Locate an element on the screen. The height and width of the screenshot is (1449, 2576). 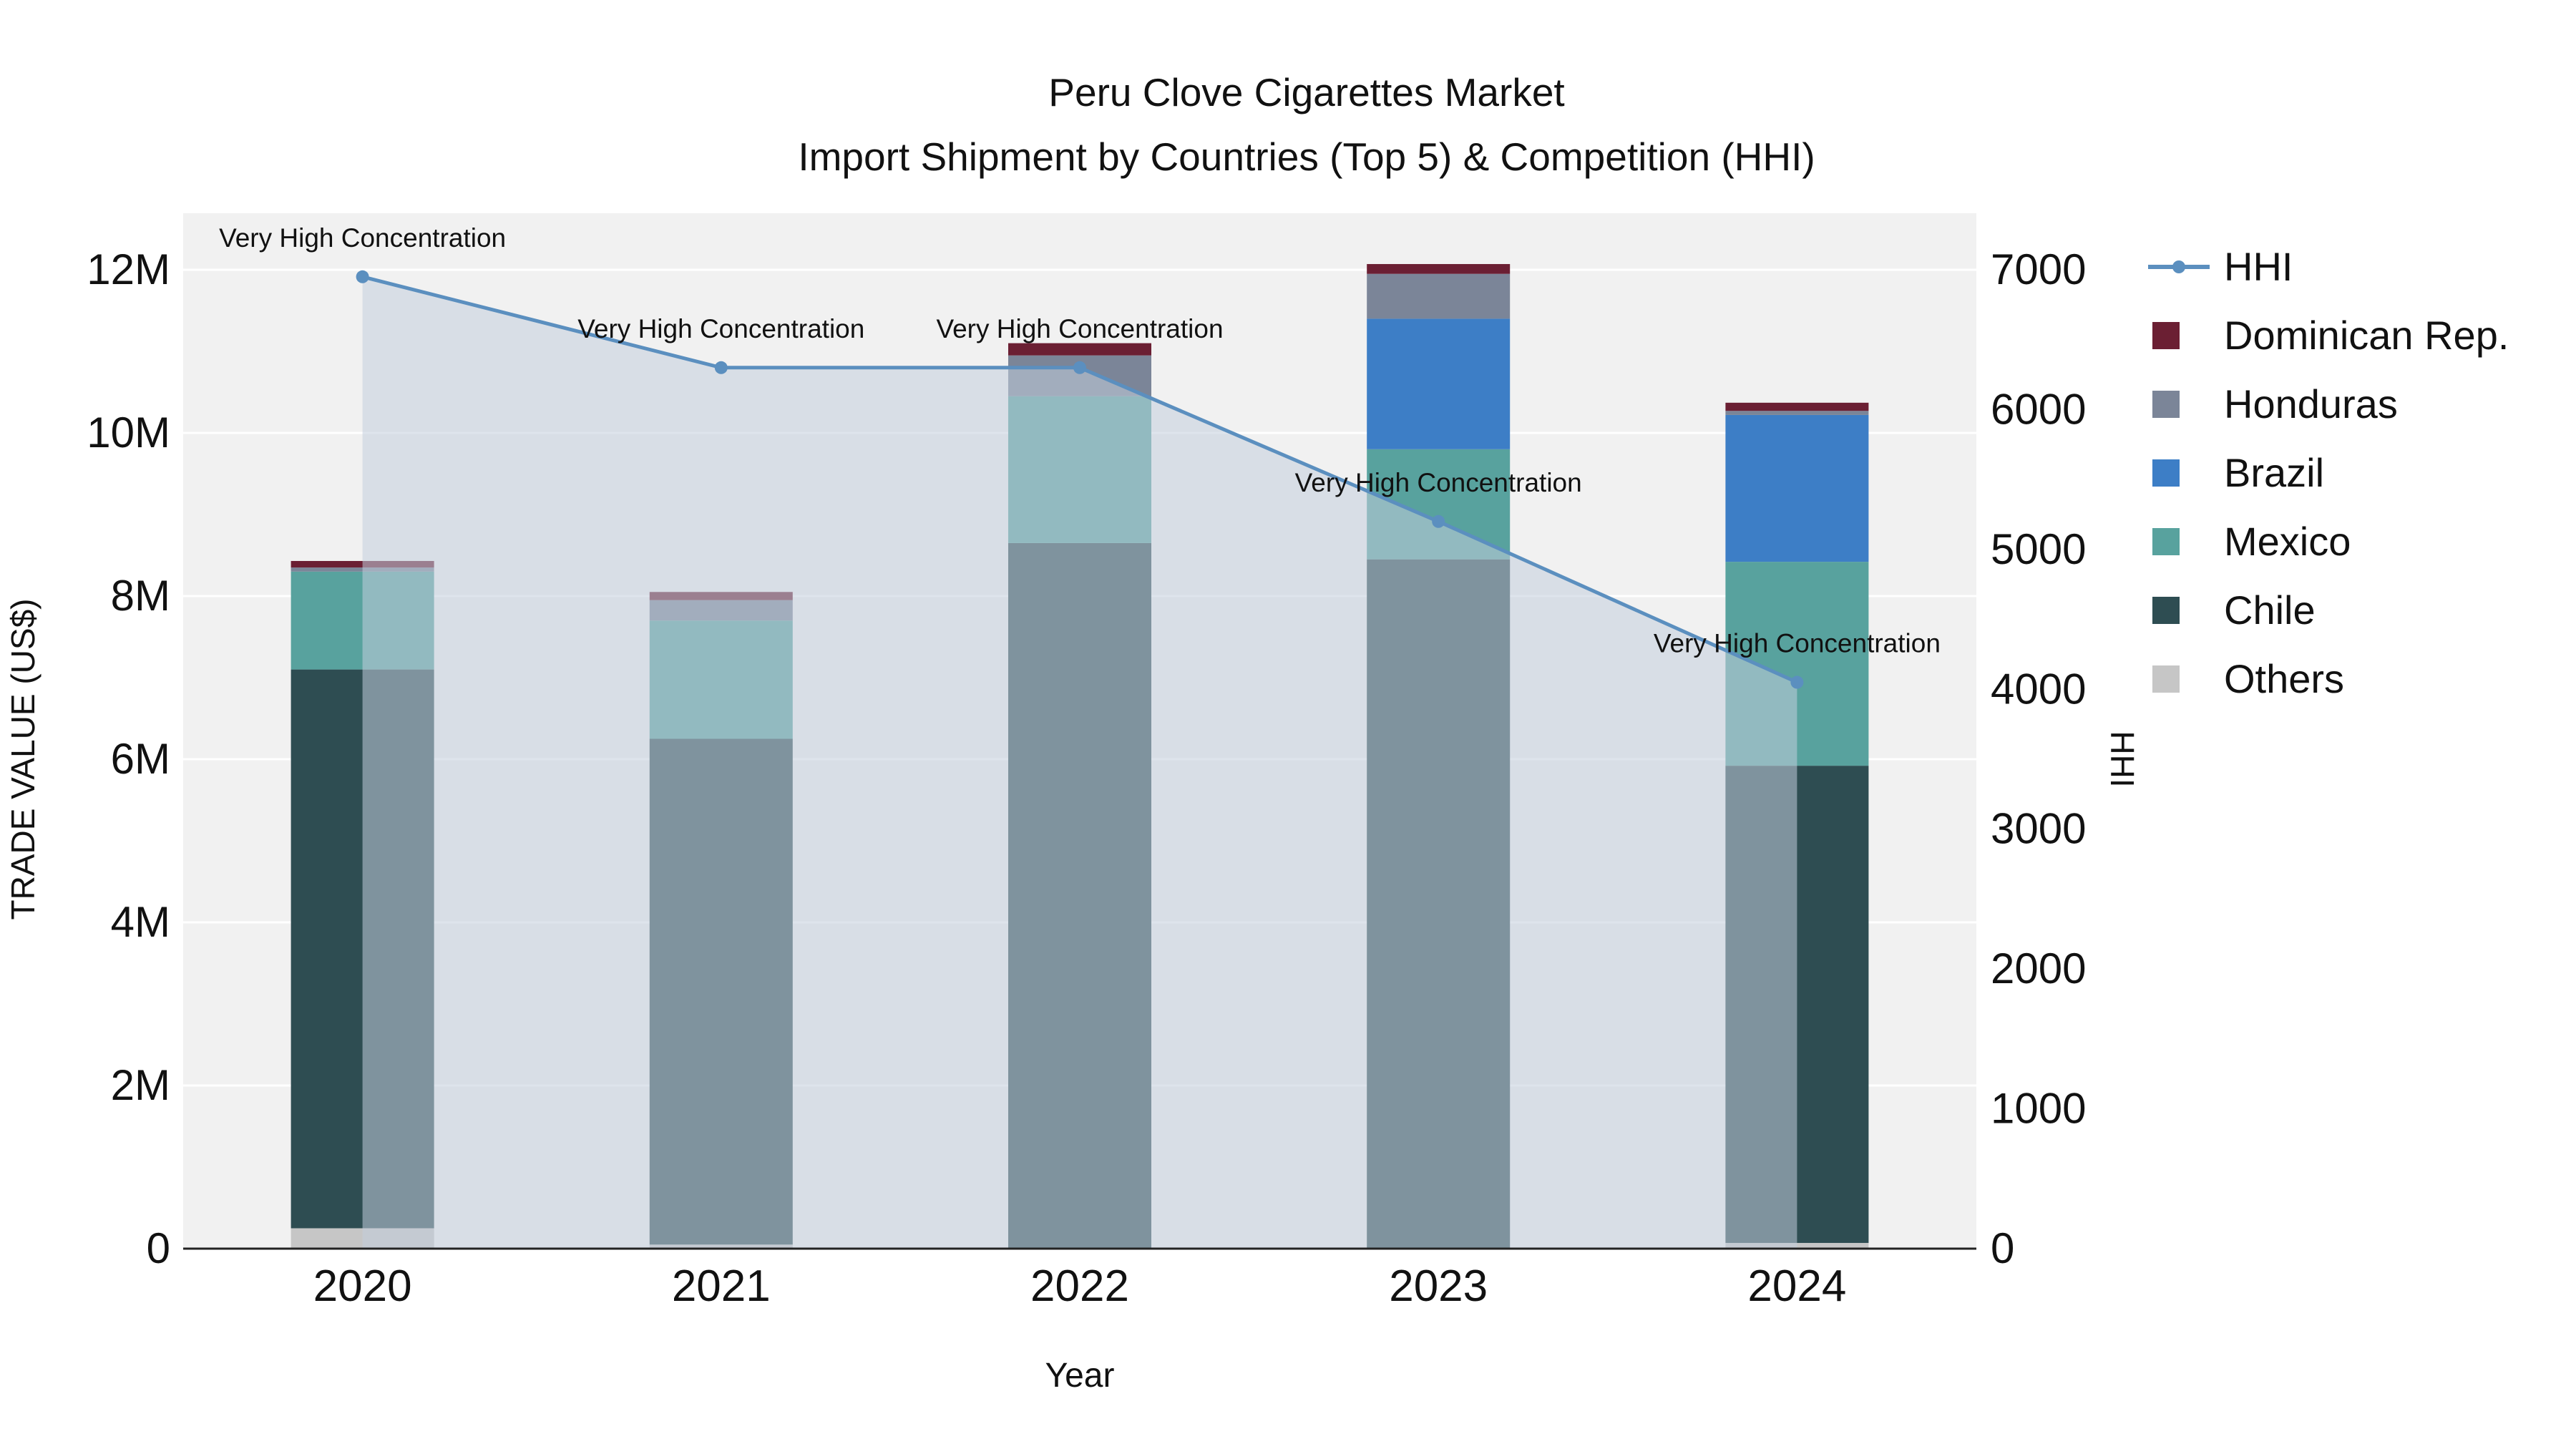
bar-segment-honduras-2023 is located at coordinates (1439, 296).